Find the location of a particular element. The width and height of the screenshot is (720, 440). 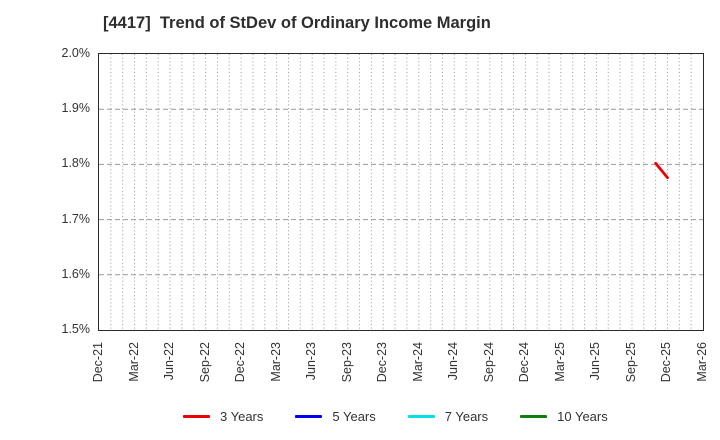

x-tick-label: Jun-22 is located at coordinates (169, 361).